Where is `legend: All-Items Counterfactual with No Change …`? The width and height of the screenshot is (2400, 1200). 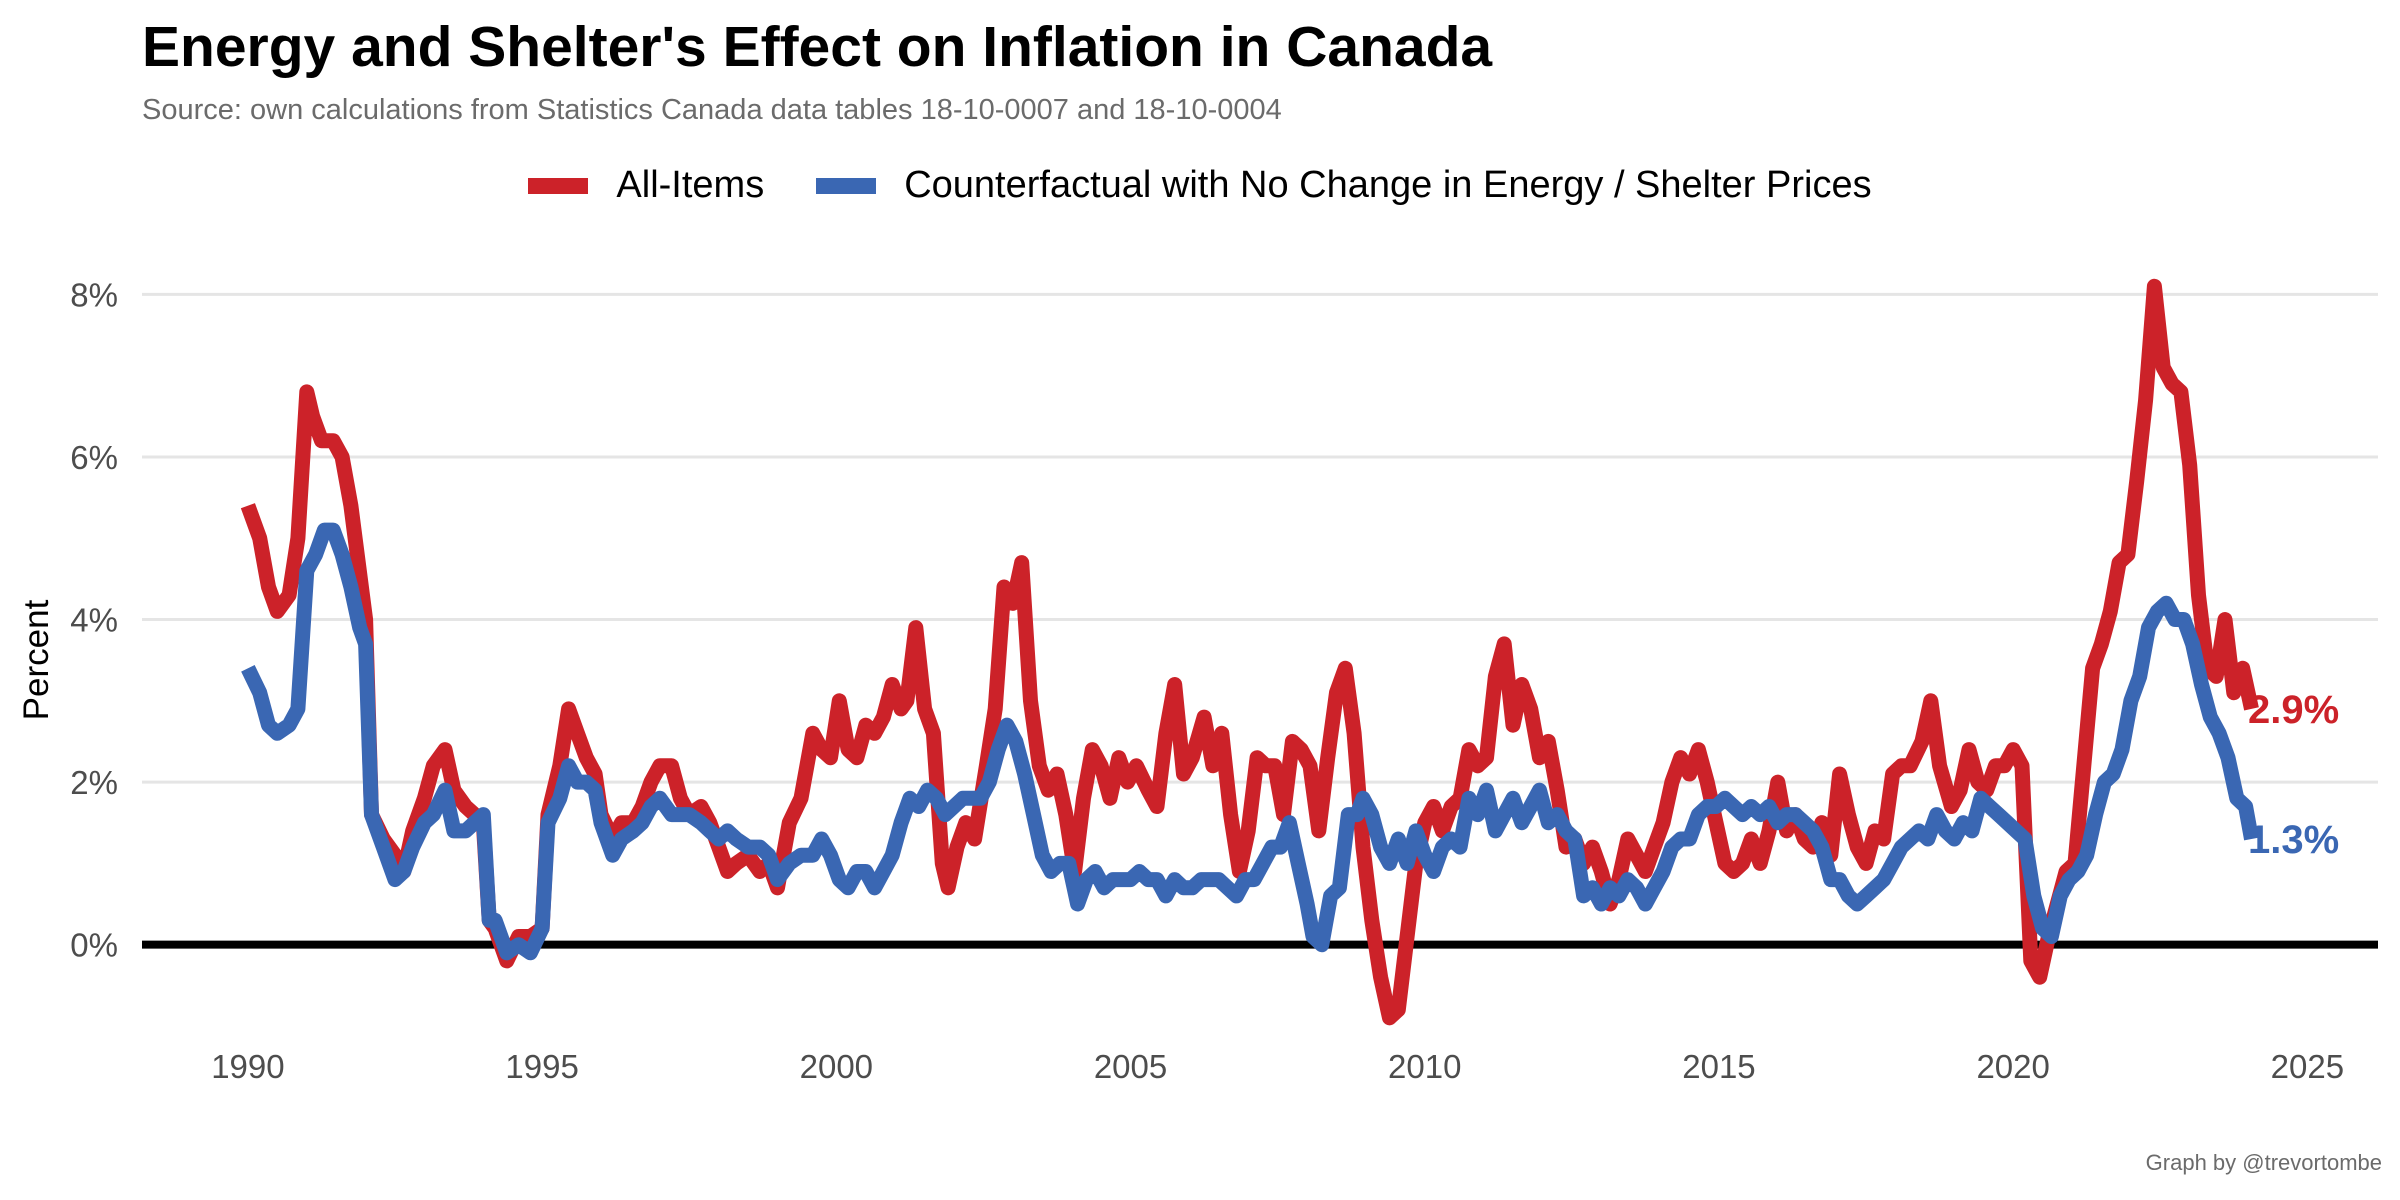
legend: All-Items Counterfactual with No Change … is located at coordinates (1200, 185).